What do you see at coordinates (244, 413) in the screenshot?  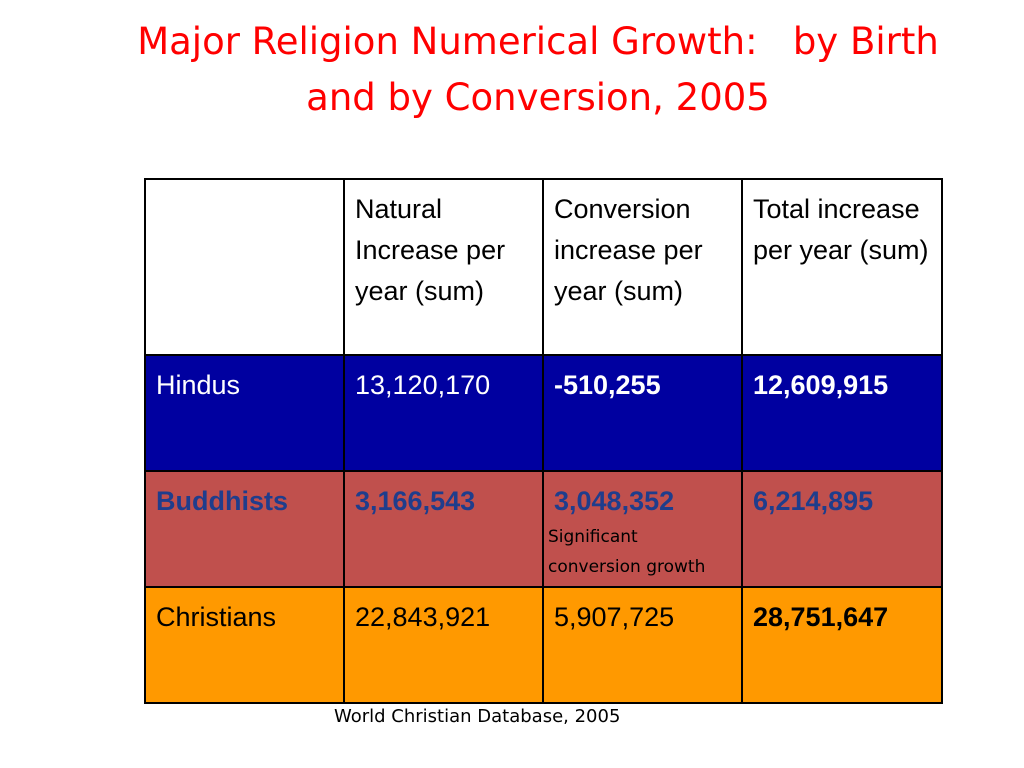 I see `row-label-hindus: Hindus` at bounding box center [244, 413].